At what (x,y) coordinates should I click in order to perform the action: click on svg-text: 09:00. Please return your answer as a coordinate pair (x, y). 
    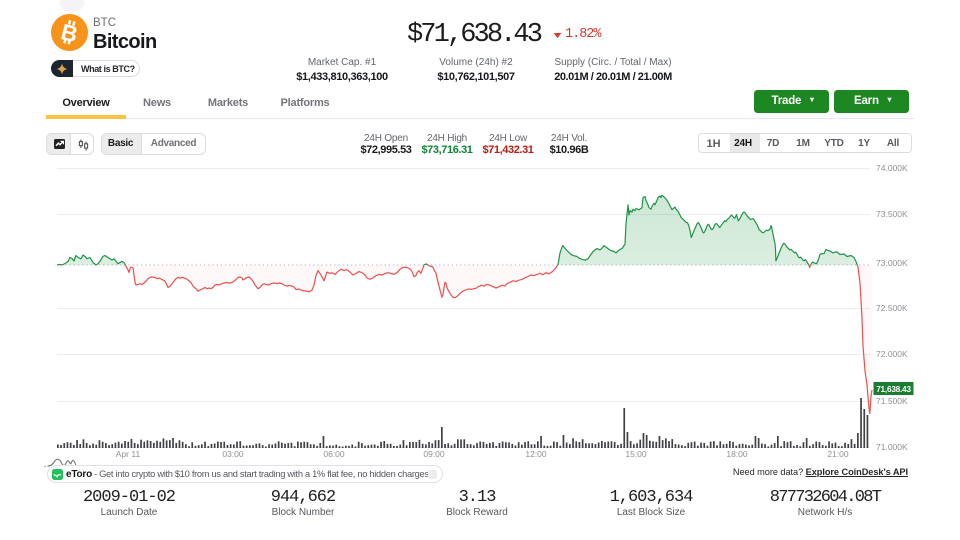
    Looking at the image, I should click on (434, 454).